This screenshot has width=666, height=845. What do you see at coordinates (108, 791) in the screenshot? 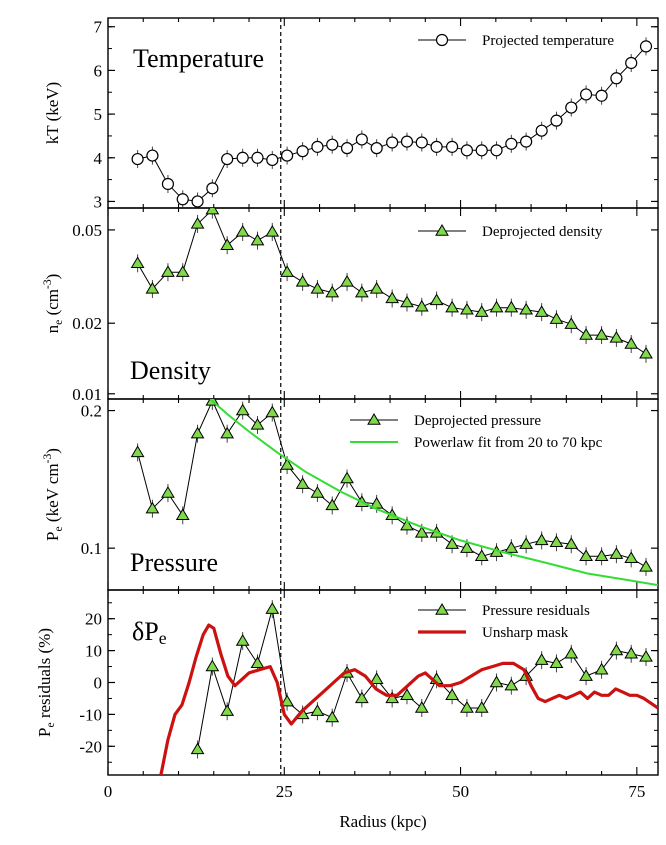
I see `x-tick-label: 0` at bounding box center [108, 791].